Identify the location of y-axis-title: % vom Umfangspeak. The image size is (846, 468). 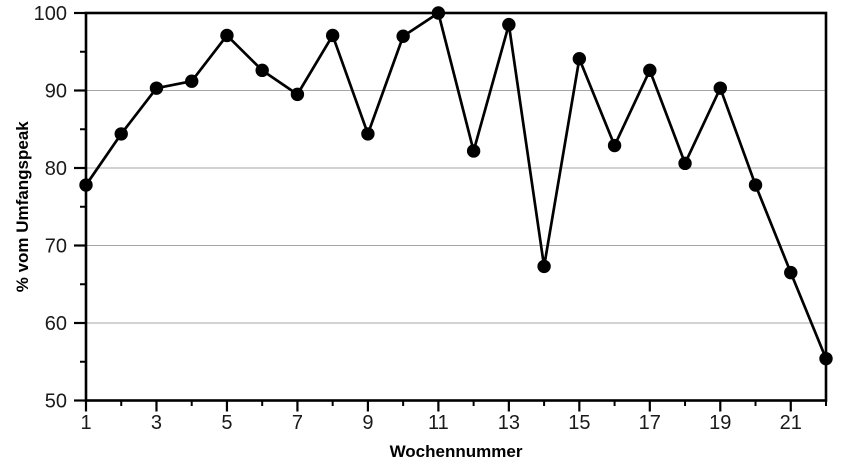
(22, 207).